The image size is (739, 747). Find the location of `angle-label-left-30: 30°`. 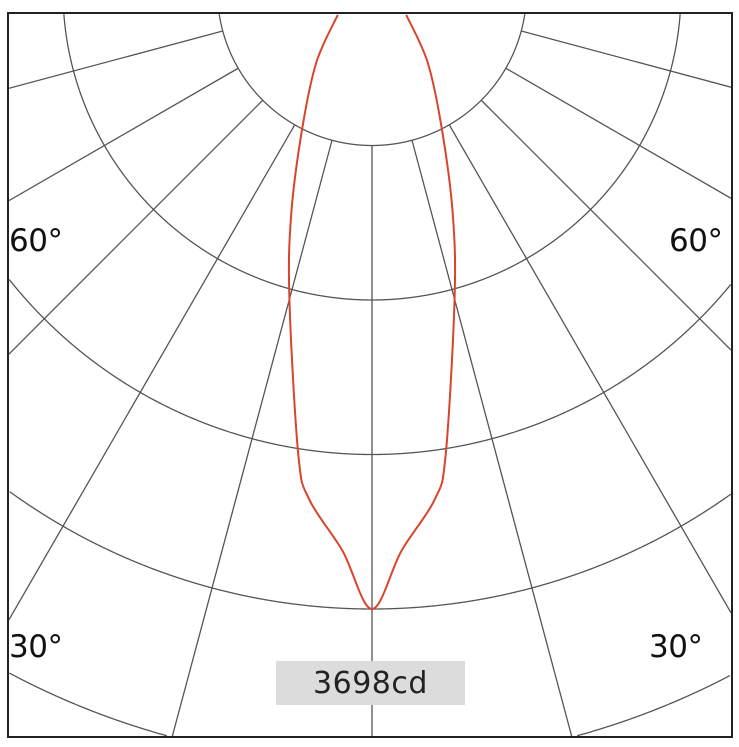

angle-label-left-30: 30° is located at coordinates (36, 647).